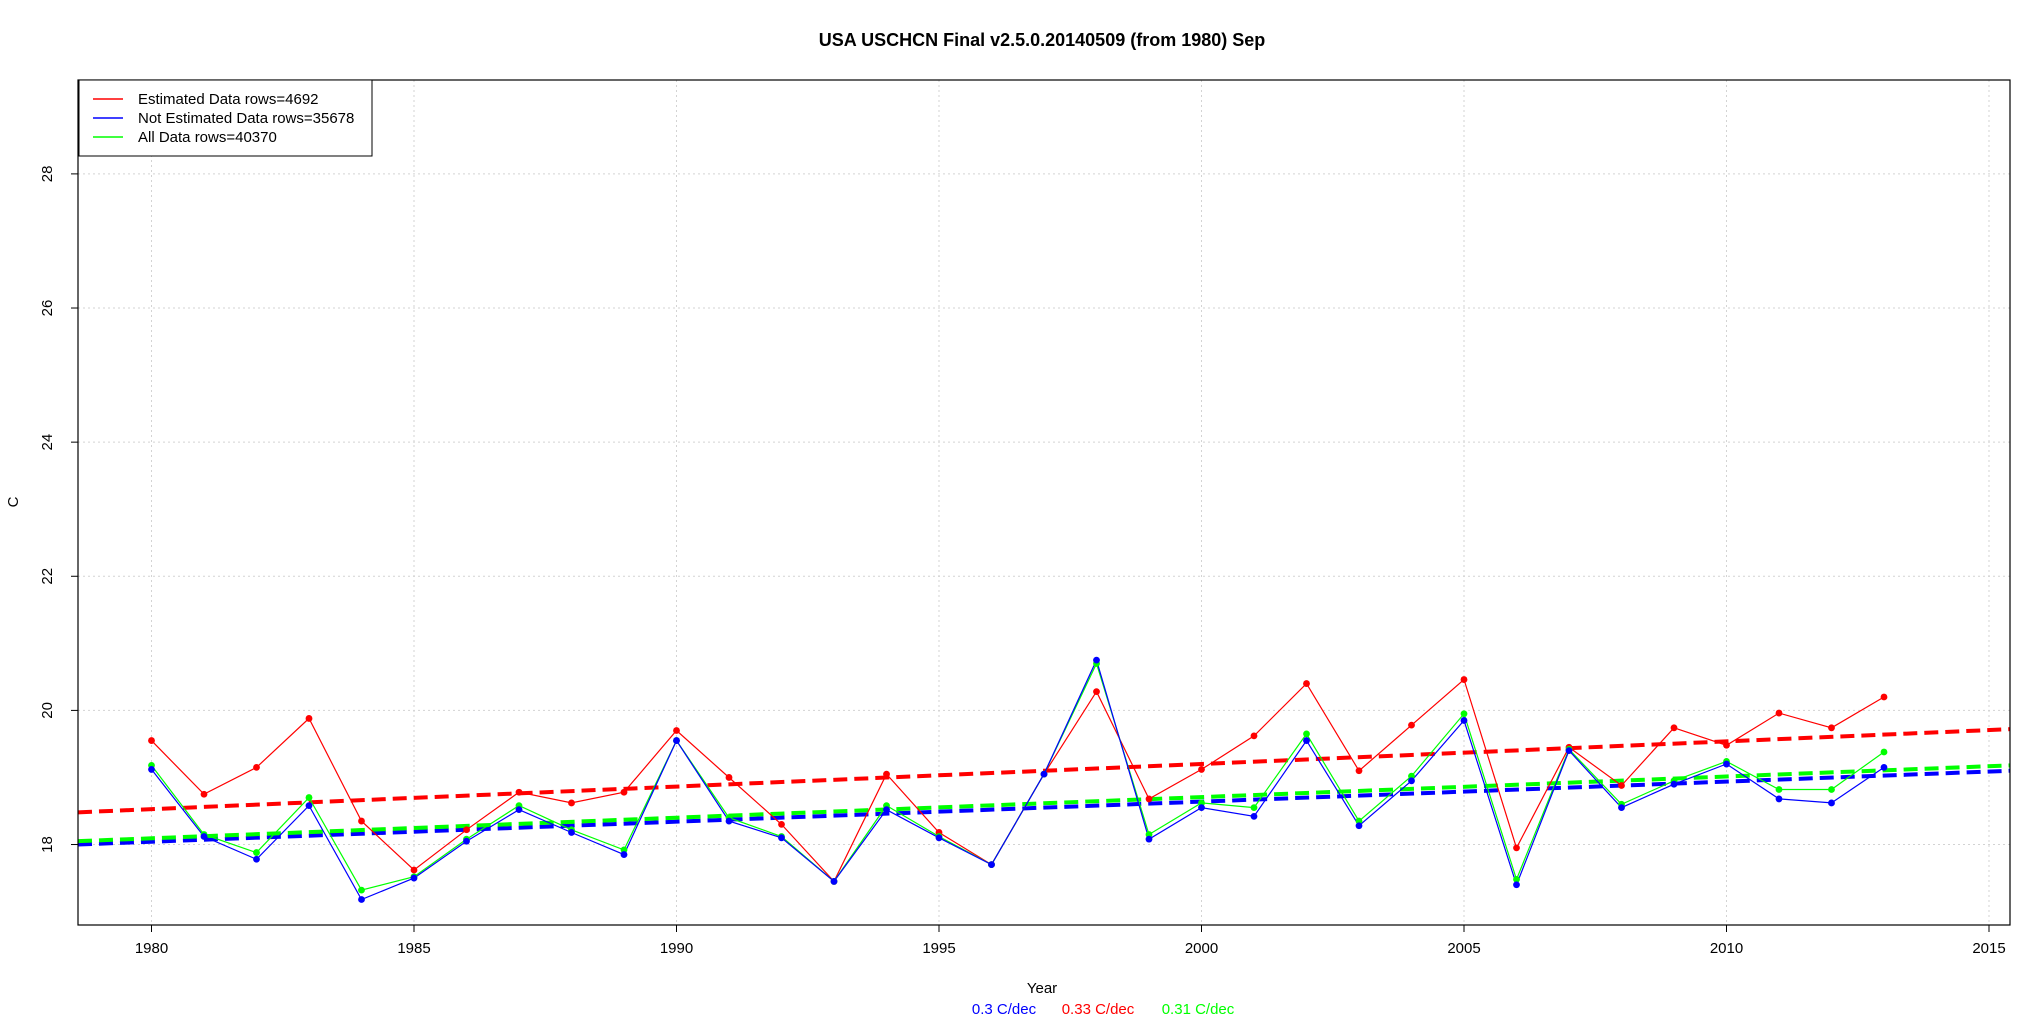  I want to click on y-tick-label: 18, so click(47, 844).